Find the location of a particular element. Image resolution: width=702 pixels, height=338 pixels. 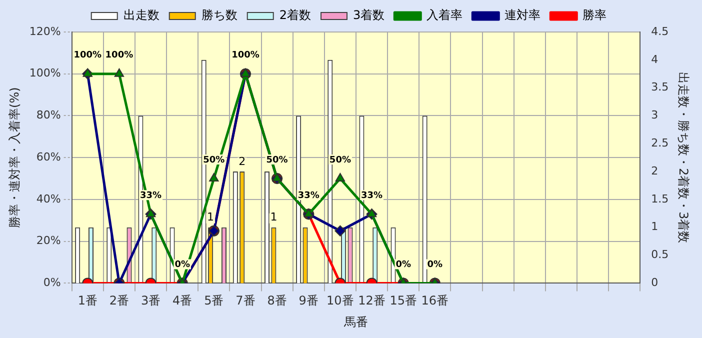

x-axis-title: 馬番 is located at coordinates (355, 321).